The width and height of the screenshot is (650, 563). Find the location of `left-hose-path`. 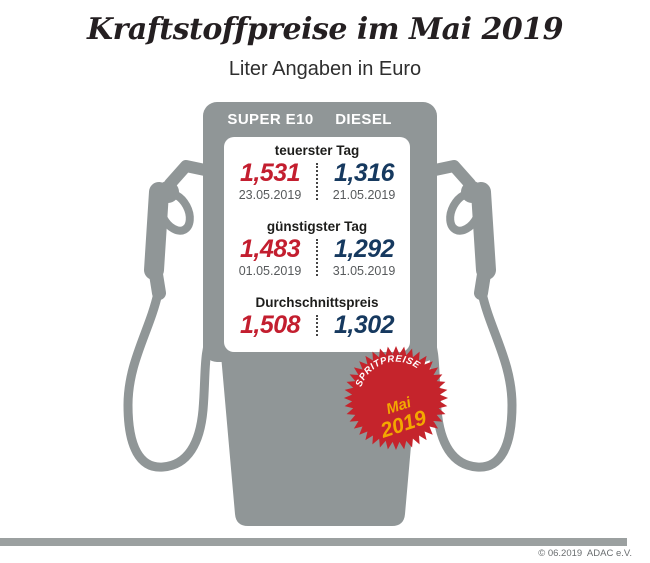

left-hose-path is located at coordinates (170, 380).